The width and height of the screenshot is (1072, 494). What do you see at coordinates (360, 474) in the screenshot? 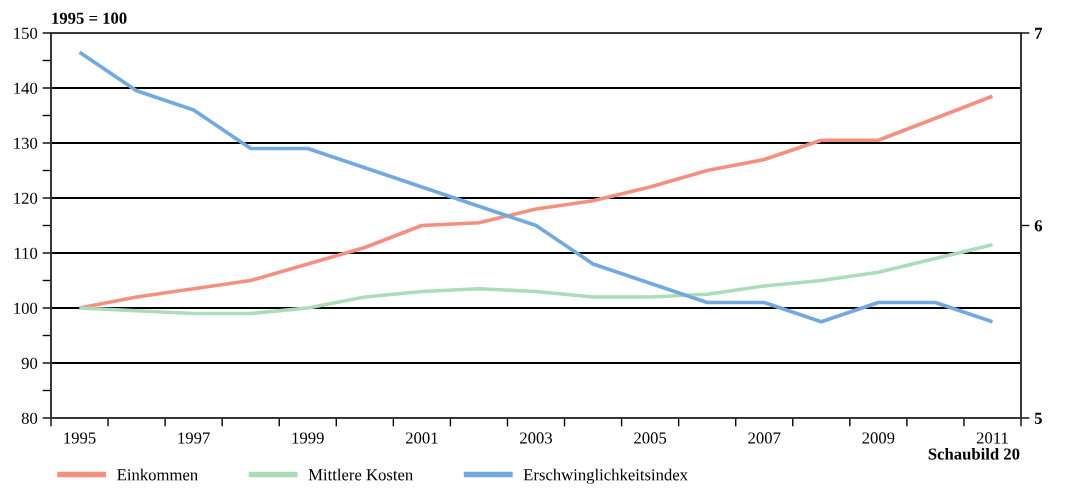
I see `legend-label: Mittlere Kosten` at bounding box center [360, 474].